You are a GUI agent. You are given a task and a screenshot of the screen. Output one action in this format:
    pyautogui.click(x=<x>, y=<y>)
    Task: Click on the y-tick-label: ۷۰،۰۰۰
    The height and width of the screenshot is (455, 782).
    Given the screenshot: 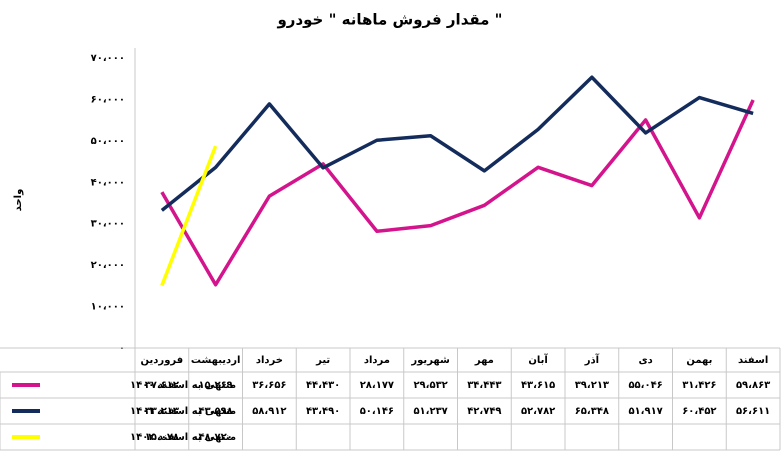 What is the action you would take?
    pyautogui.click(x=108, y=58)
    